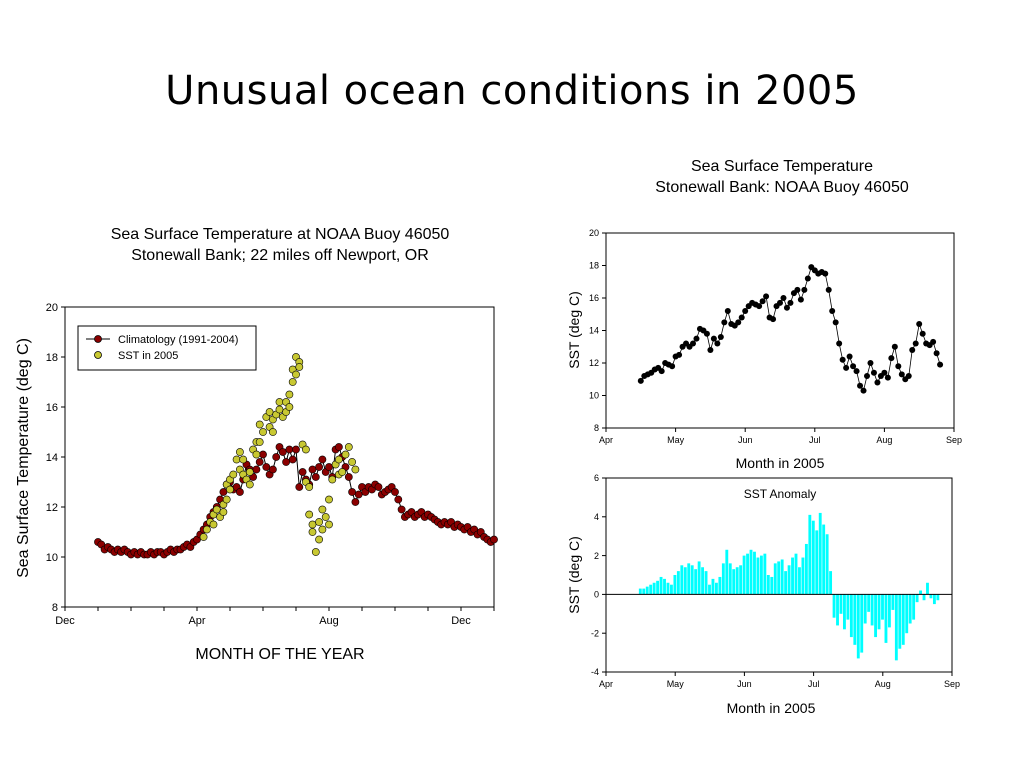 Image resolution: width=1024 pixels, height=768 pixels. Describe the element at coordinates (595, 633) in the screenshot. I see `y-tick-label: -2` at that location.